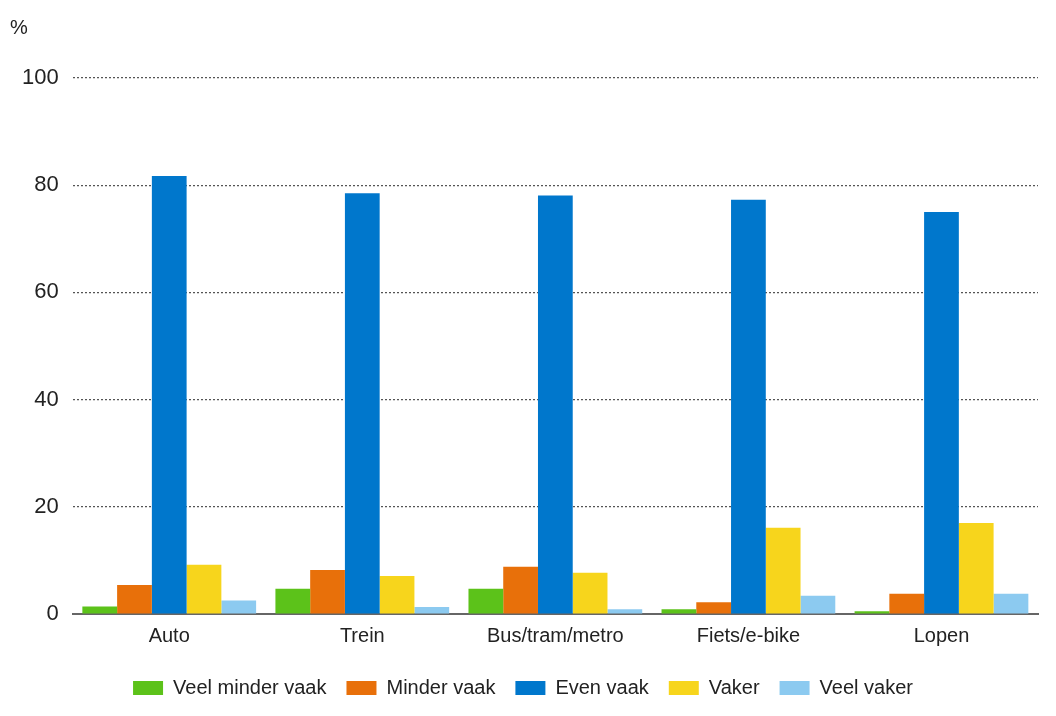 Image resolution: width=1056 pixels, height=716 pixels. What do you see at coordinates (441, 686) in the screenshot?
I see `legend-label: Minder vaak` at bounding box center [441, 686].